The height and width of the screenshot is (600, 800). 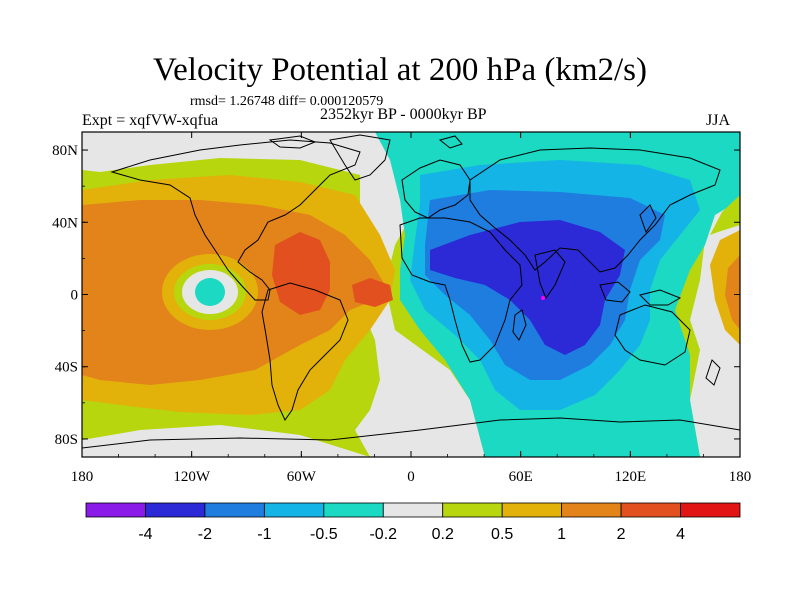 What do you see at coordinates (680, 534) in the screenshot?
I see `colorbar-label: 4` at bounding box center [680, 534].